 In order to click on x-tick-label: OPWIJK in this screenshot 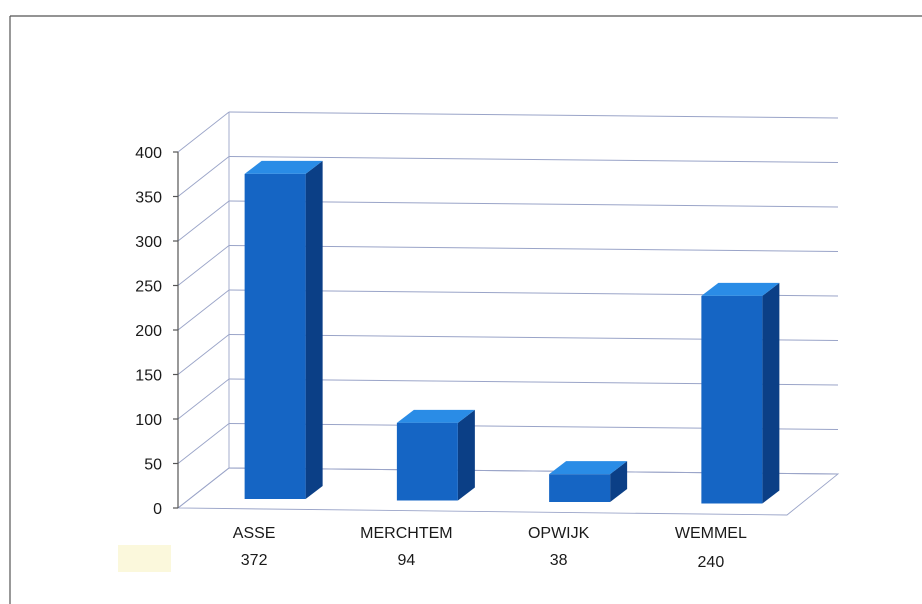, I will do `click(559, 533)`.